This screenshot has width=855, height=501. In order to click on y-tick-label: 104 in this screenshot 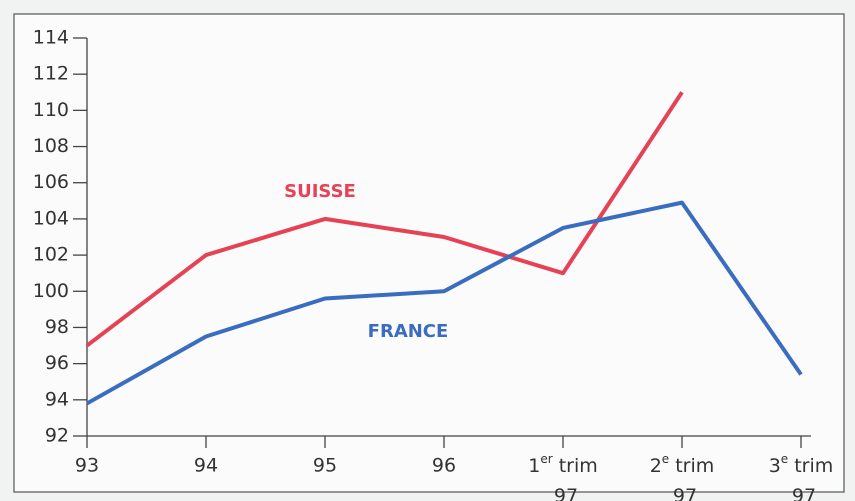, I will do `click(51, 218)`.